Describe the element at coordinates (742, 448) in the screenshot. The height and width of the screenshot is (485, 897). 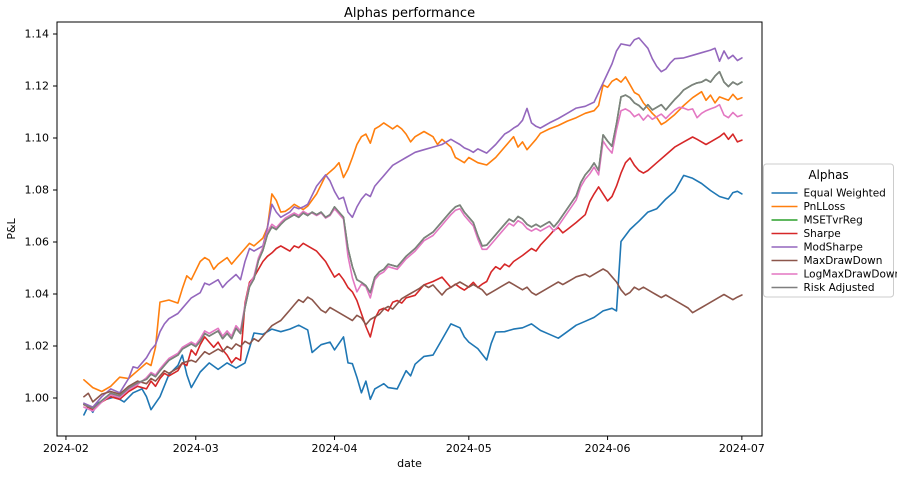
I see `x-tick-label: 2024-07` at that location.